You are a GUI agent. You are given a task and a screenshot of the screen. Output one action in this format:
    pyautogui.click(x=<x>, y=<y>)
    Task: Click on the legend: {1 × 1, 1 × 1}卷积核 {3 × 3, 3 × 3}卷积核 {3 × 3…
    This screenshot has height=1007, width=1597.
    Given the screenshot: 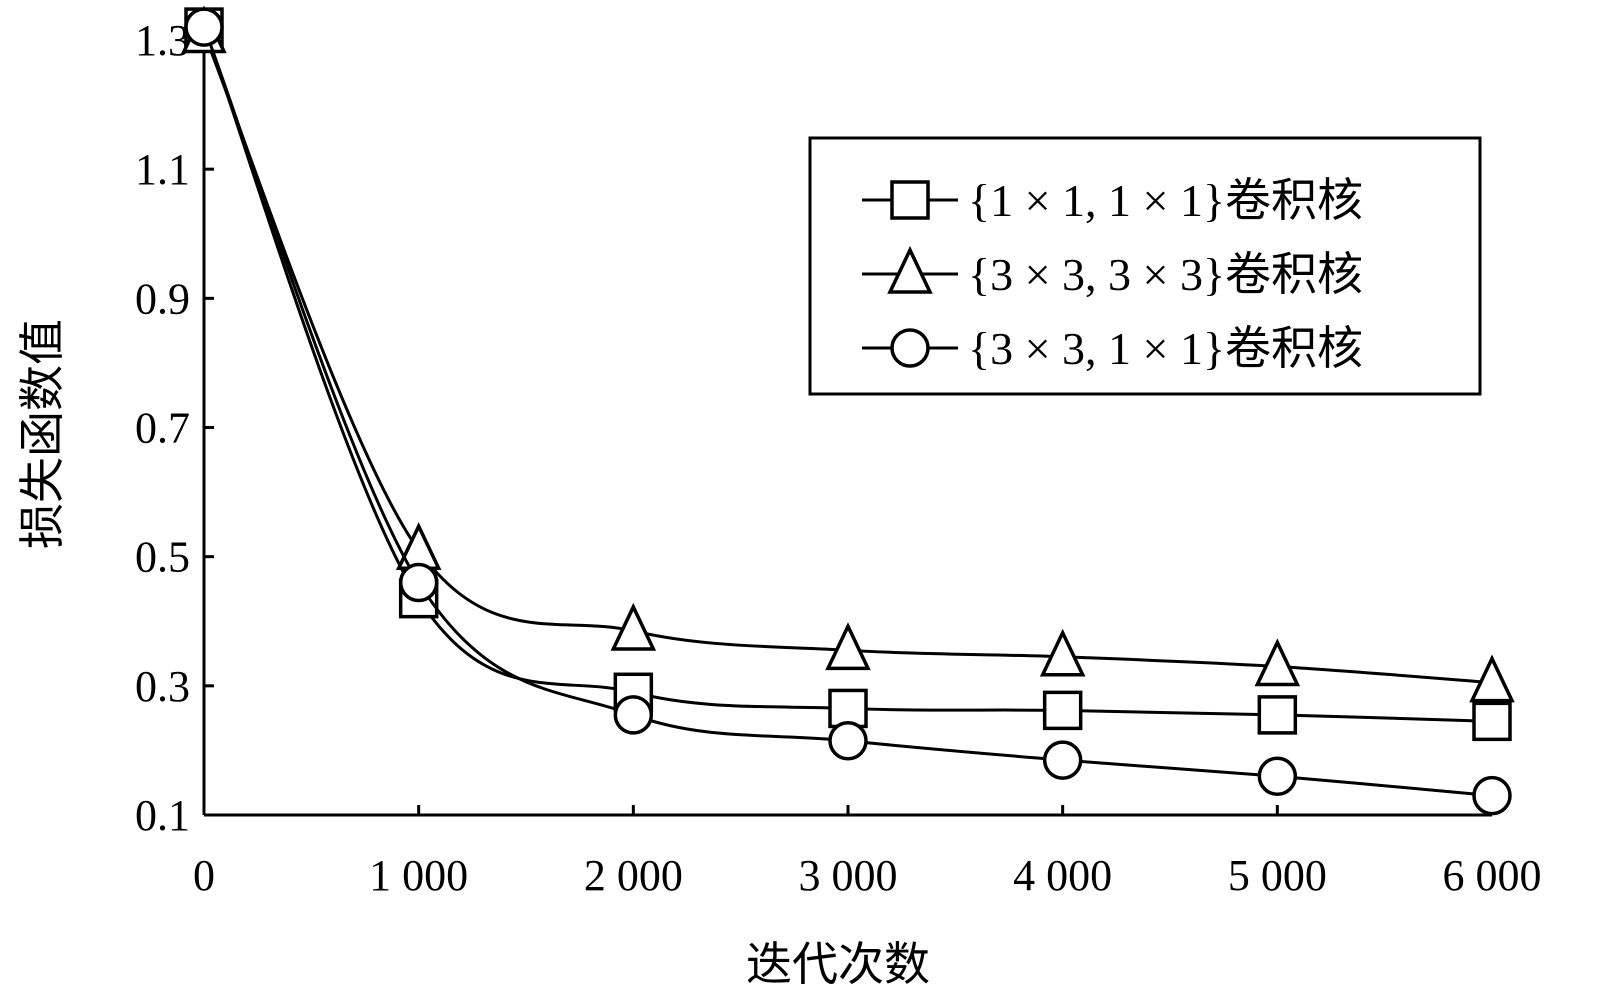 What is the action you would take?
    pyautogui.click(x=1145, y=266)
    